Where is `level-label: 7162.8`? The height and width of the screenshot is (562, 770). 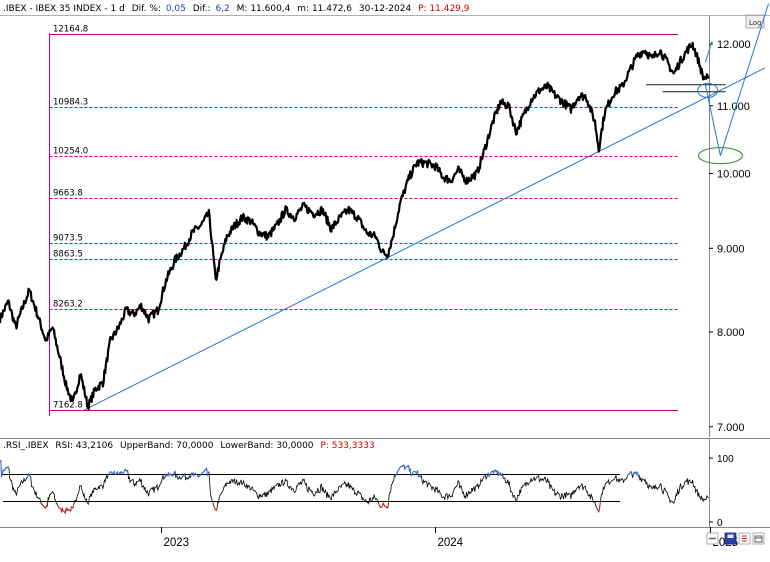 level-label: 7162.8 is located at coordinates (68, 406).